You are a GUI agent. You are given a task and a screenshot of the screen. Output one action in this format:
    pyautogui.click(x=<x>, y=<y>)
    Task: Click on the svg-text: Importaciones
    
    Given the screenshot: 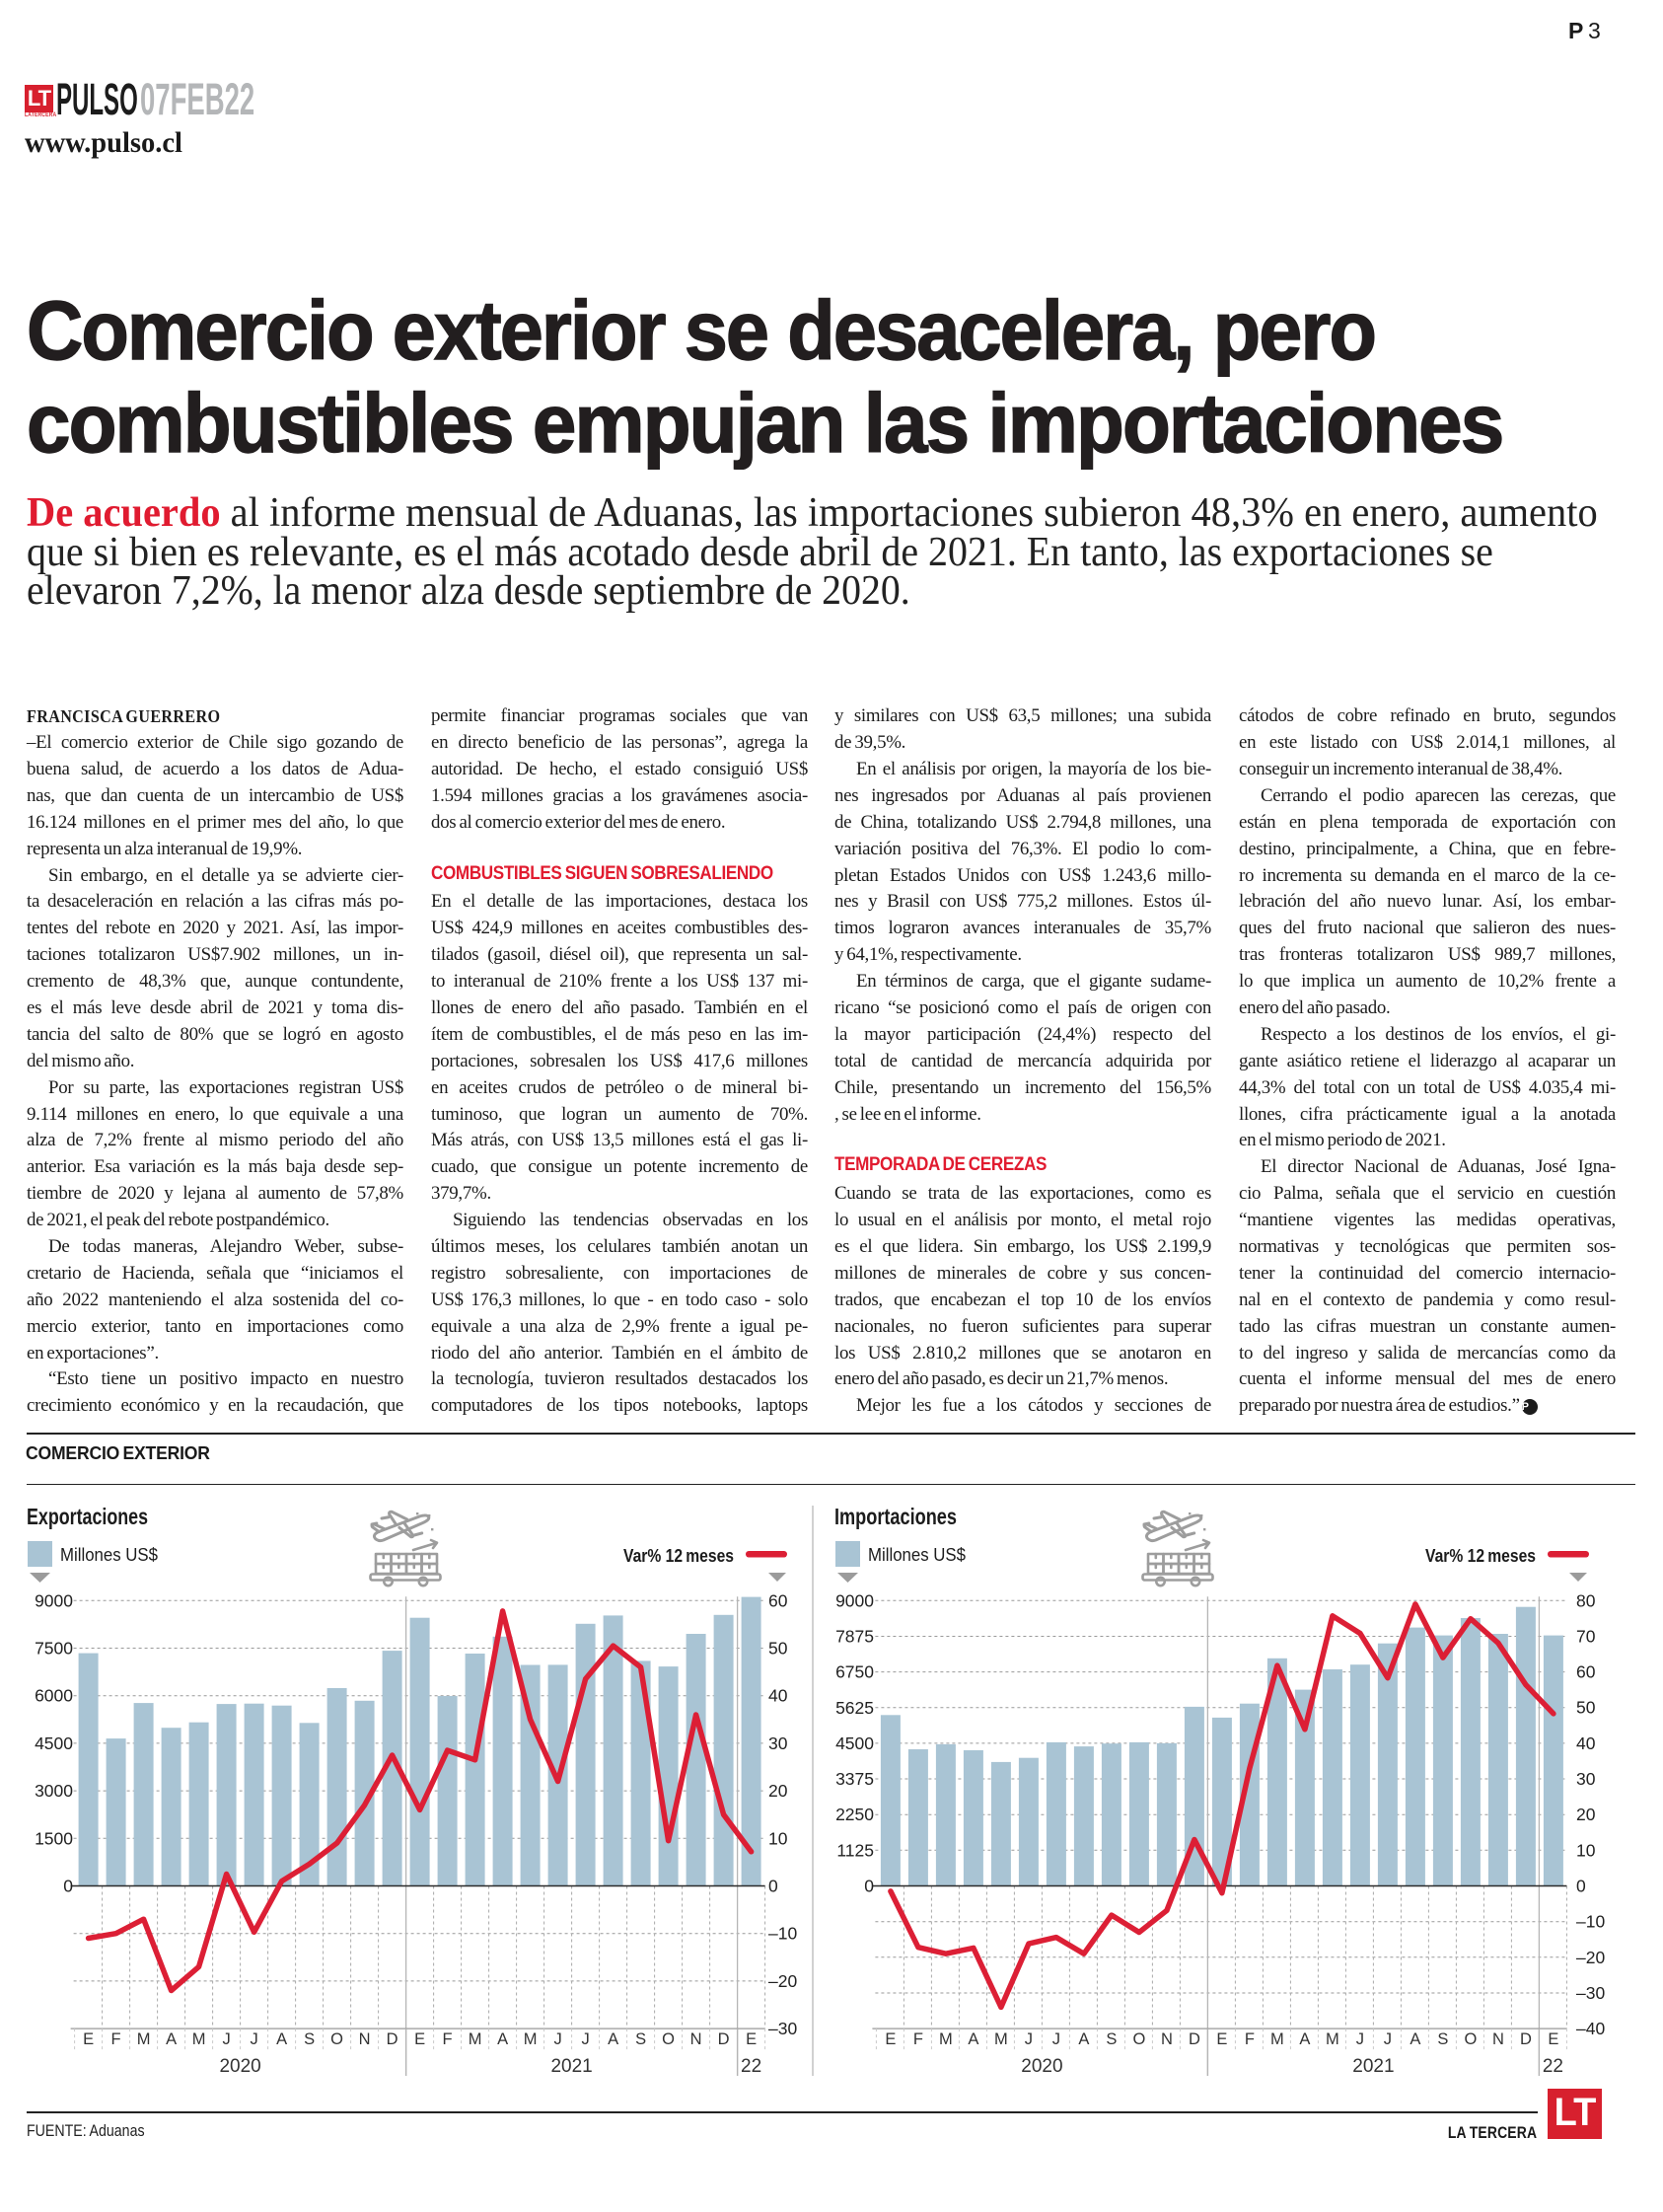 What is the action you would take?
    pyautogui.click(x=895, y=1516)
    